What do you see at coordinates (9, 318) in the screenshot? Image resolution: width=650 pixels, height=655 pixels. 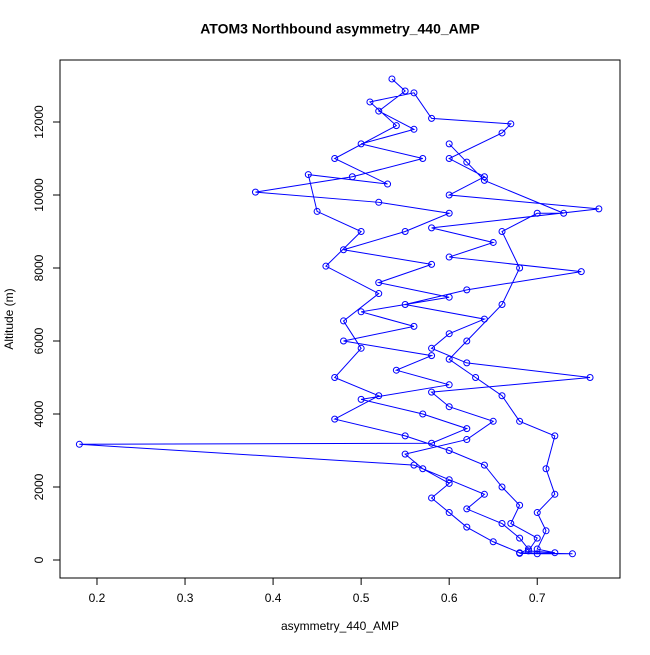 I see `y-axis-label: Altitude (m)` at bounding box center [9, 318].